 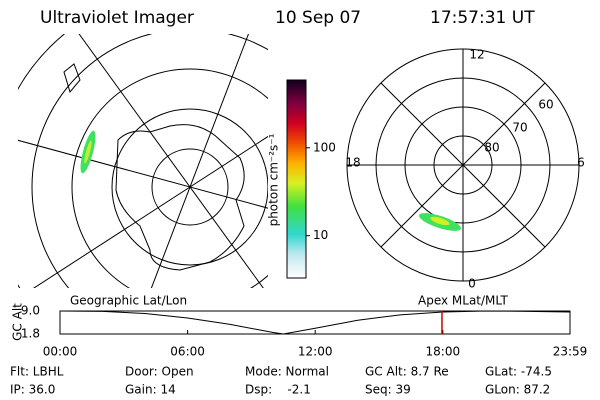 What do you see at coordinates (128, 301) in the screenshot?
I see `map-label: Geographic Lat/Lon` at bounding box center [128, 301].